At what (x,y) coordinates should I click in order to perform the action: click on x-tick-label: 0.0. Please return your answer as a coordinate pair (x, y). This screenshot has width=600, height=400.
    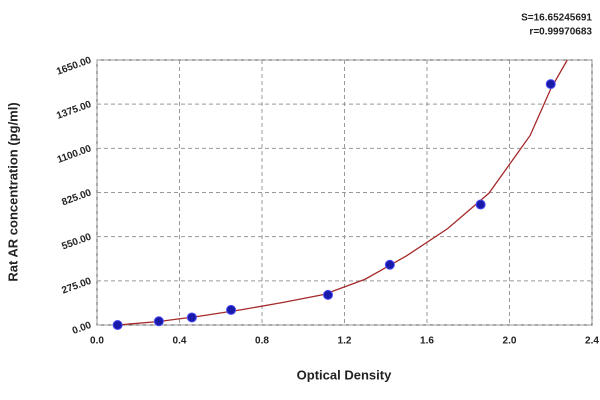
    Looking at the image, I should click on (97, 341).